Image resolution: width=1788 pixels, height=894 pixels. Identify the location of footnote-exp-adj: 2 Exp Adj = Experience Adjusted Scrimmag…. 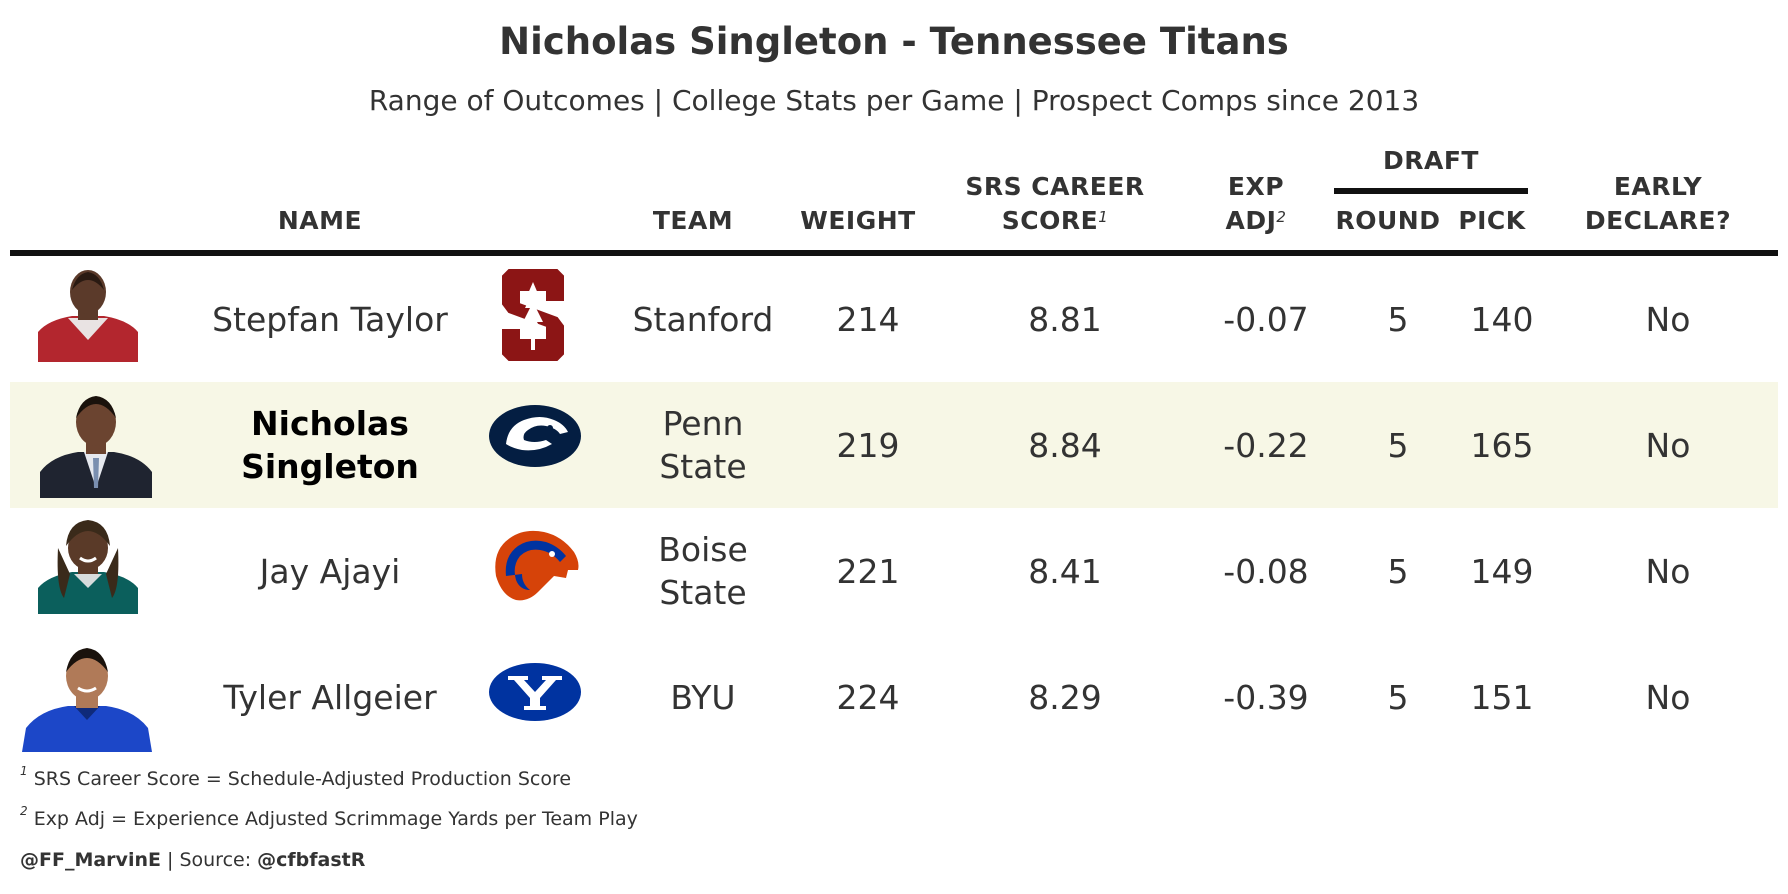
(329, 817).